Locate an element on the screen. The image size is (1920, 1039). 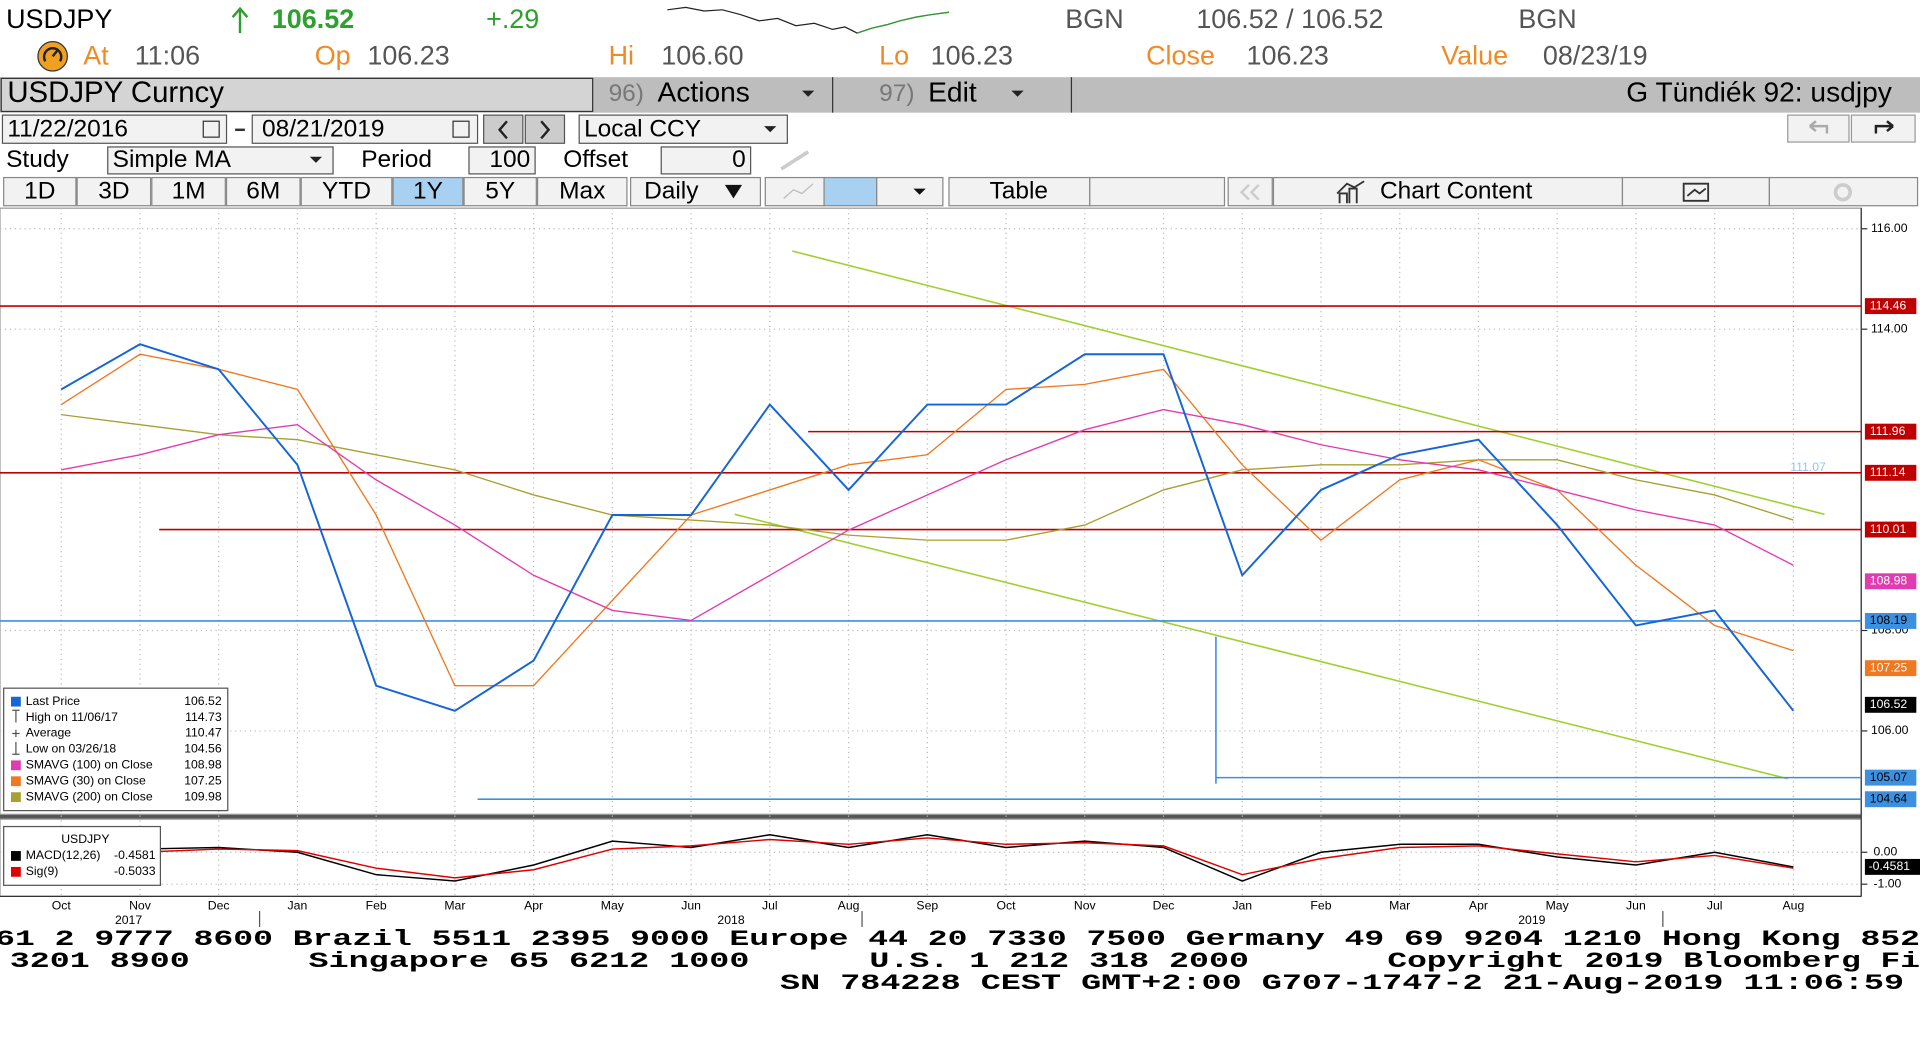
range-label: 3D is located at coordinates (113, 191).